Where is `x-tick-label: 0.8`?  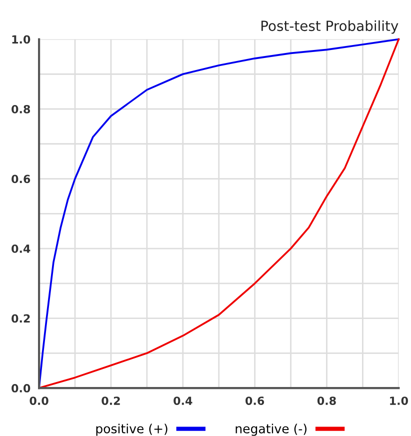 x-tick-label: 0.8 is located at coordinates (326, 400).